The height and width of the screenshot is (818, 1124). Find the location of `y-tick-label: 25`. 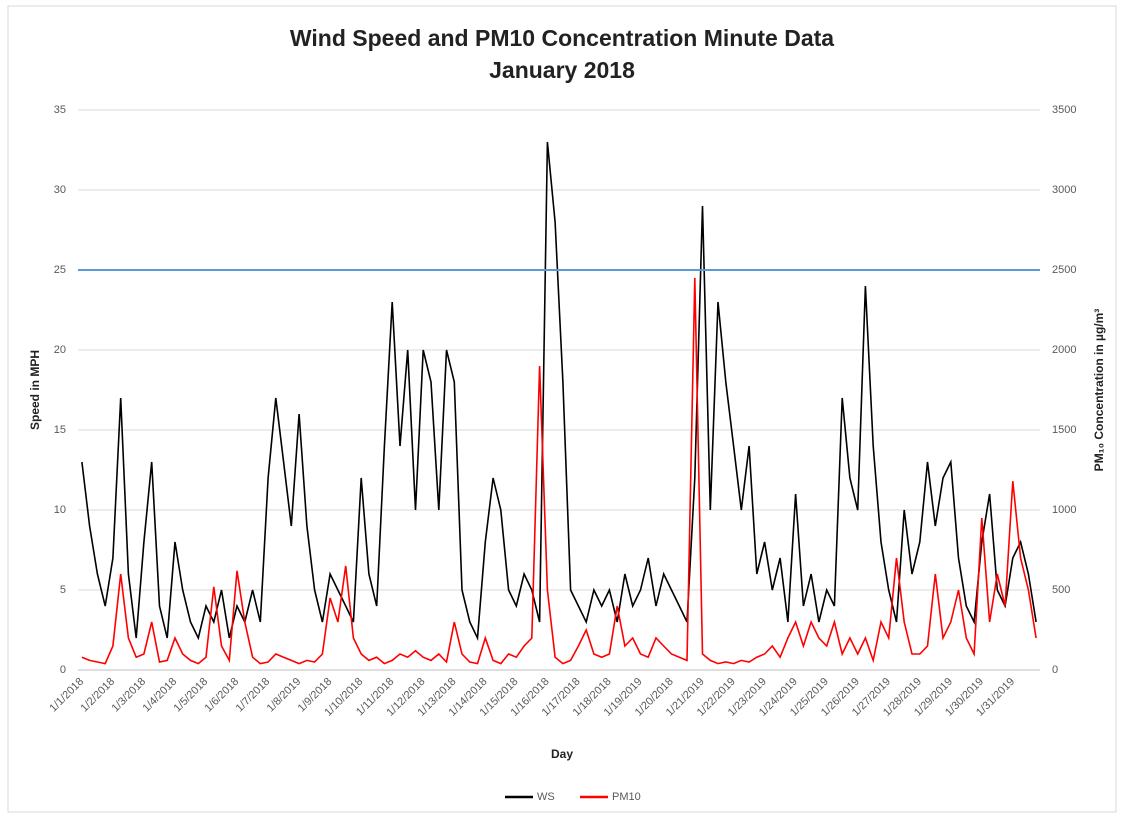

y-tick-label: 25 is located at coordinates (60, 270).